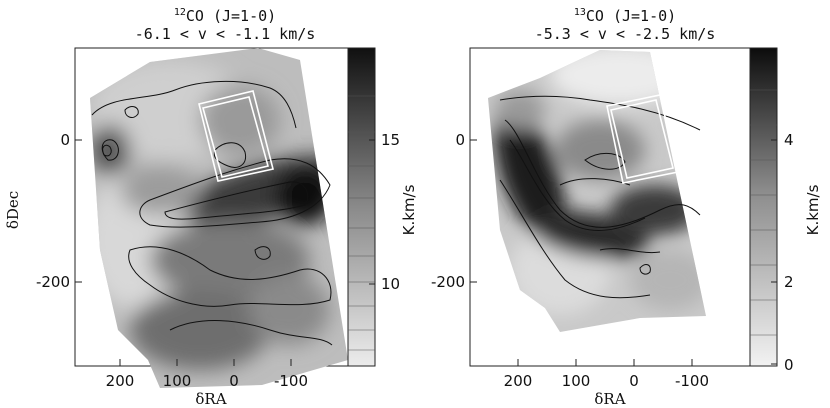  Describe the element at coordinates (236, 136) in the screenshot. I see `left-region-box` at that location.